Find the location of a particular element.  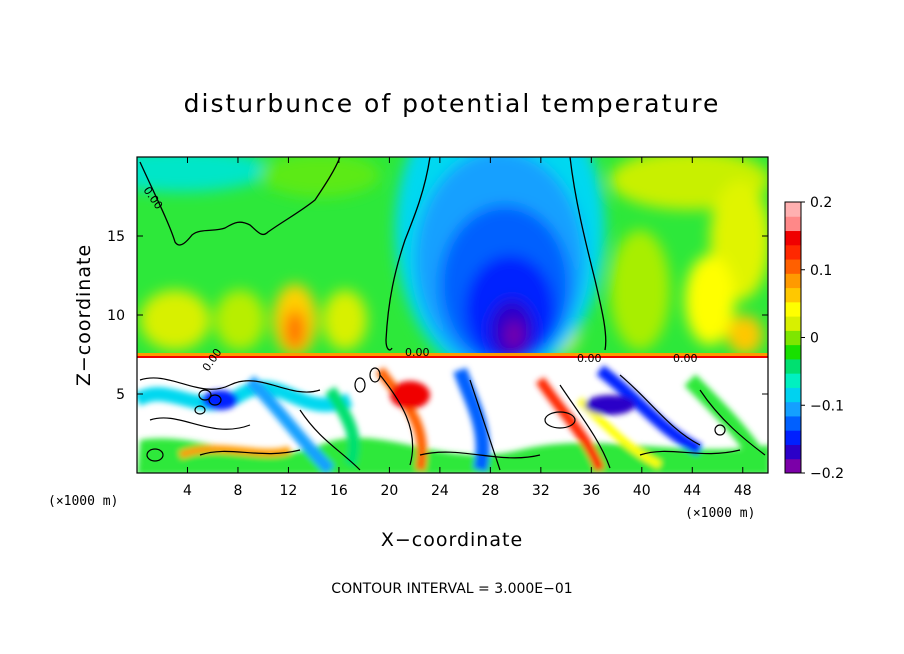

x-tick-label: 12 is located at coordinates (289, 491).